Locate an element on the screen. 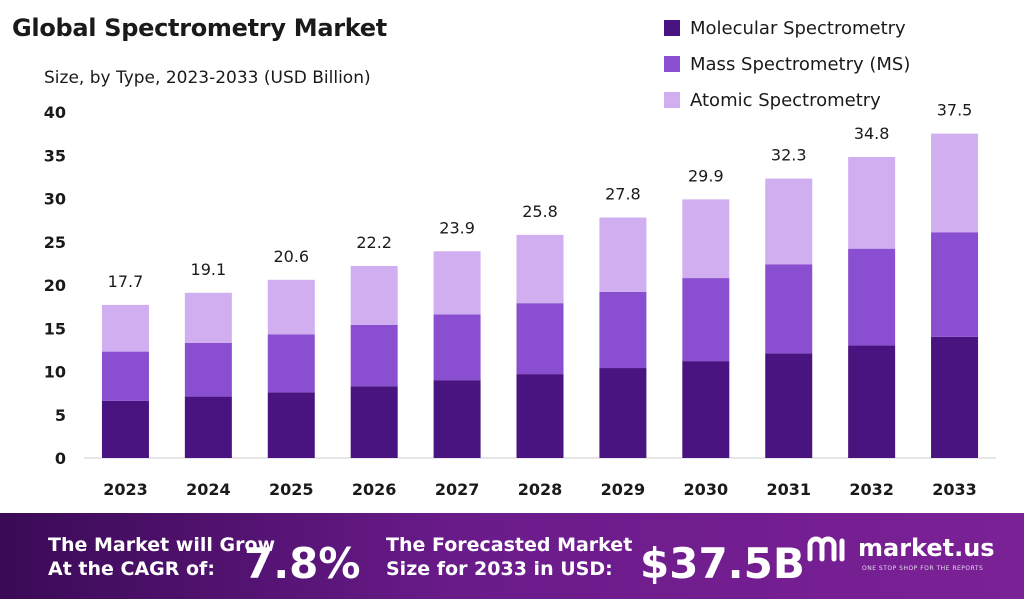 The height and width of the screenshot is (599, 1024). bar-total-label: 32.3 is located at coordinates (789, 155).